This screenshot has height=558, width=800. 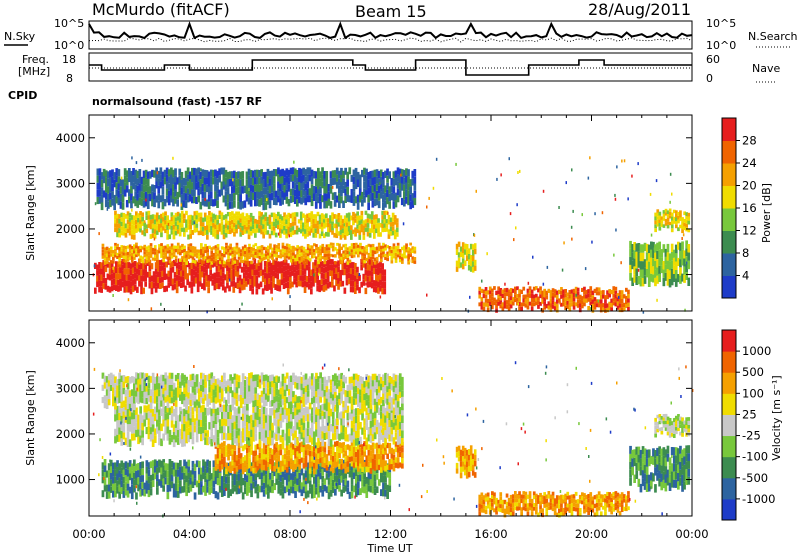 I want to click on n-search-label: N.Search, so click(x=773, y=36).